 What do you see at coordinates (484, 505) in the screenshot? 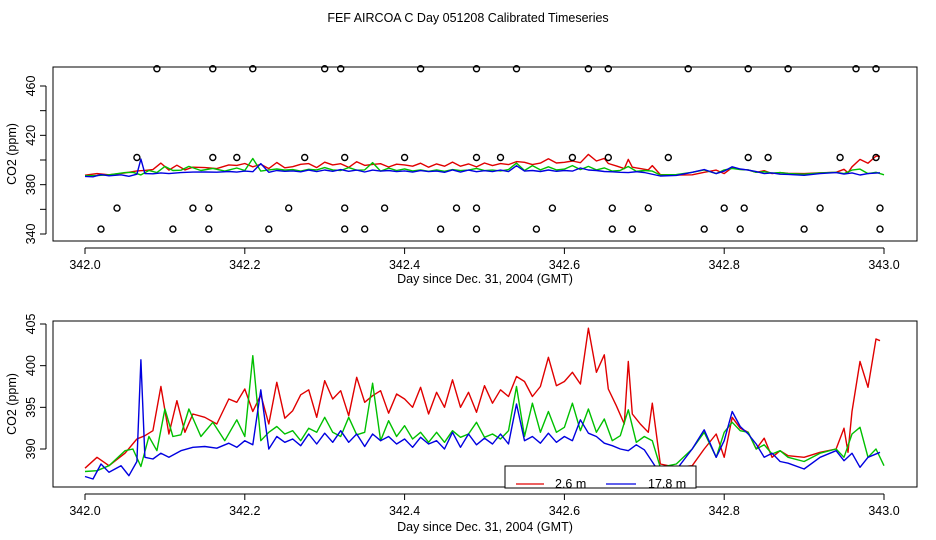
I see `bottom-x-ticks: 342.0 342.2 342.4 342.6 342.8 343.0` at bounding box center [484, 505].